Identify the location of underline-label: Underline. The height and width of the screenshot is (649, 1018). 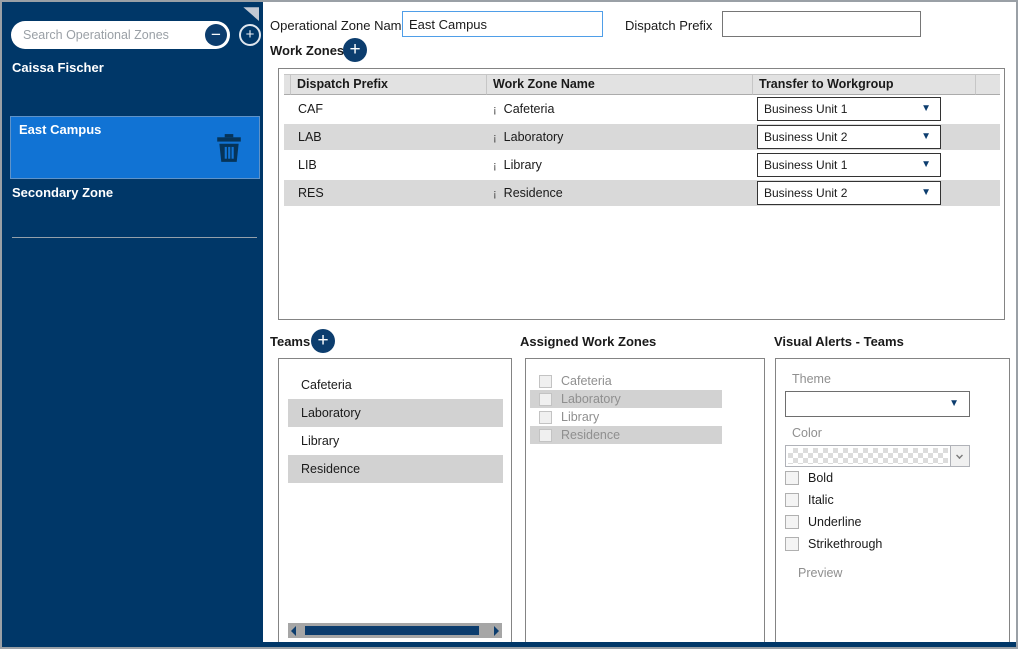
(835, 522).